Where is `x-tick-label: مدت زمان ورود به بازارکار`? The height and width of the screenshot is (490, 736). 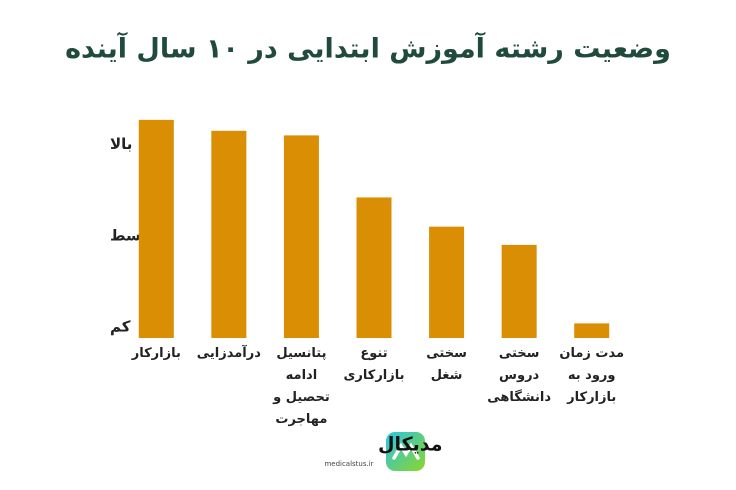
x-tick-label: مدت زمان ورود به بازارکار is located at coordinates (592, 375).